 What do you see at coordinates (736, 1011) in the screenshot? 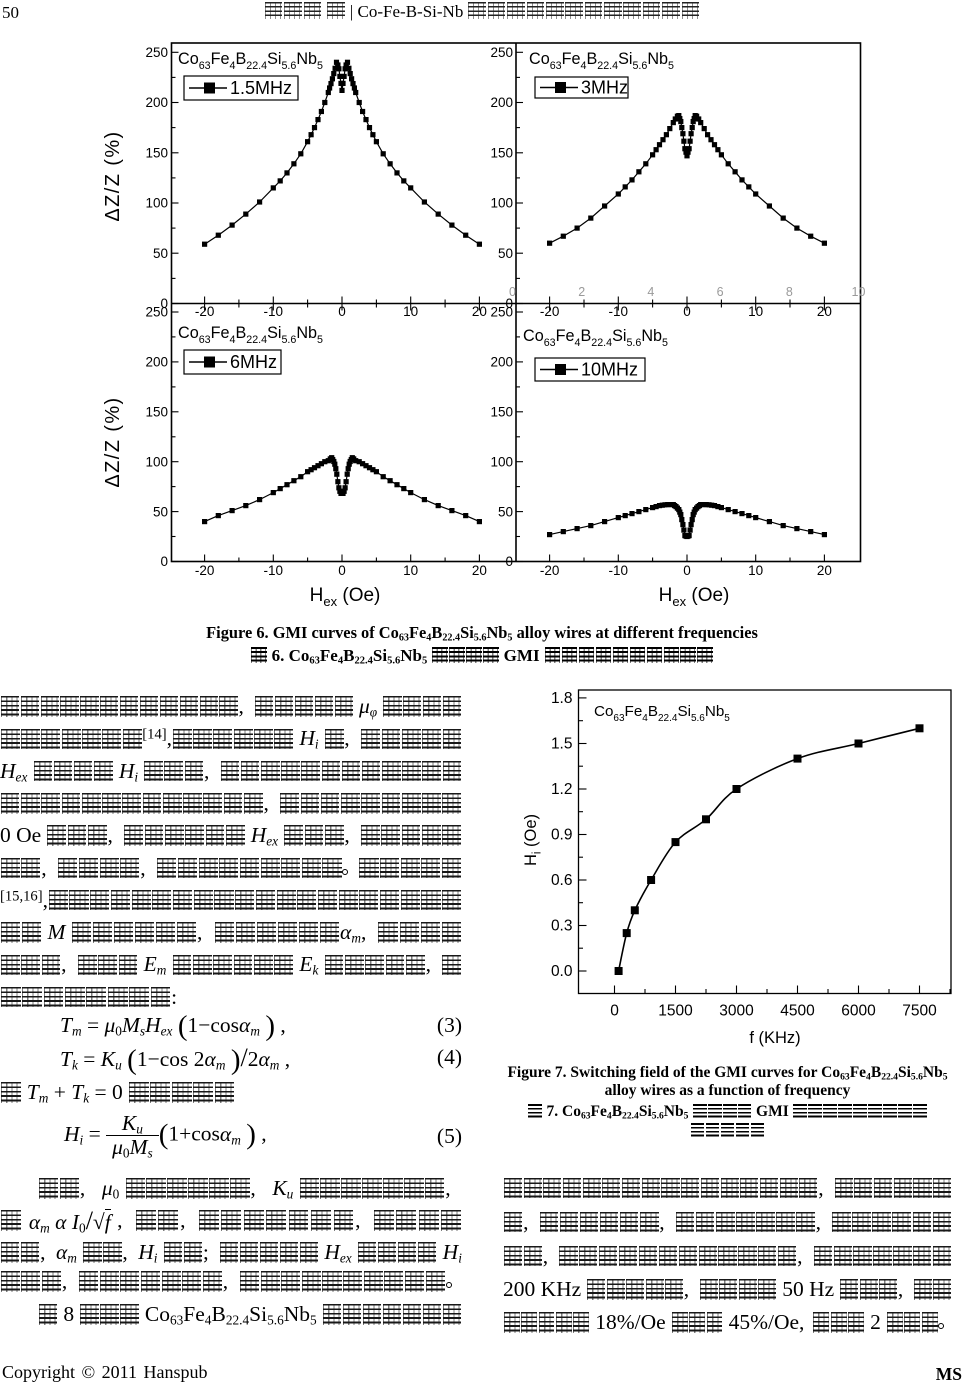
I see `svg-text: 3000` at bounding box center [736, 1011].